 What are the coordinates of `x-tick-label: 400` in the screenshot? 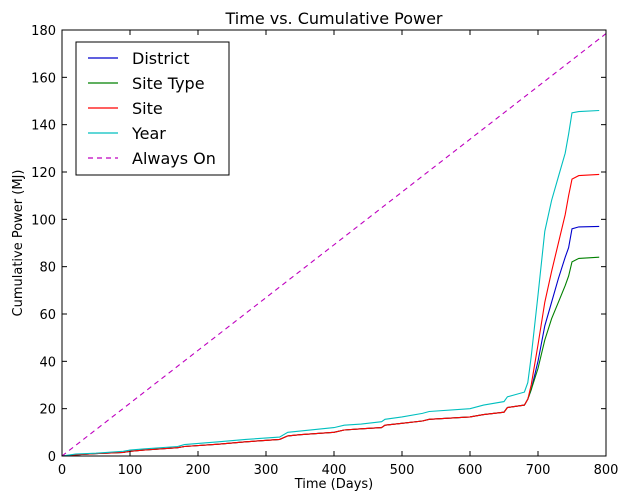 It's located at (334, 470).